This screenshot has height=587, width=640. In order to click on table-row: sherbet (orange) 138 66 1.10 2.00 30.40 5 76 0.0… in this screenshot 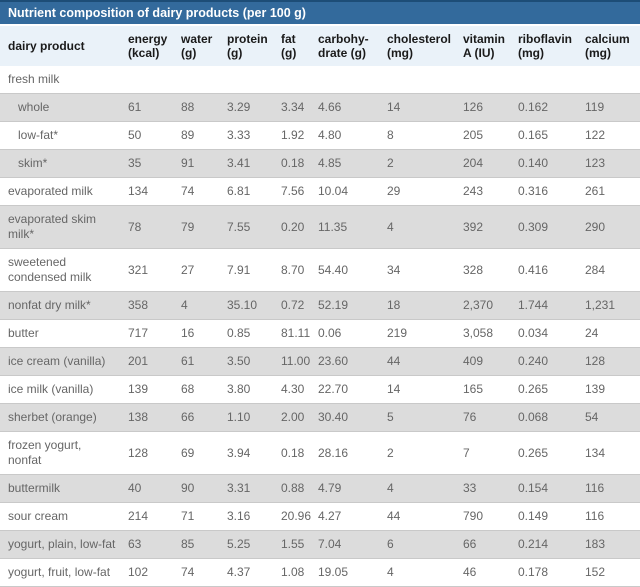, I will do `click(320, 417)`.